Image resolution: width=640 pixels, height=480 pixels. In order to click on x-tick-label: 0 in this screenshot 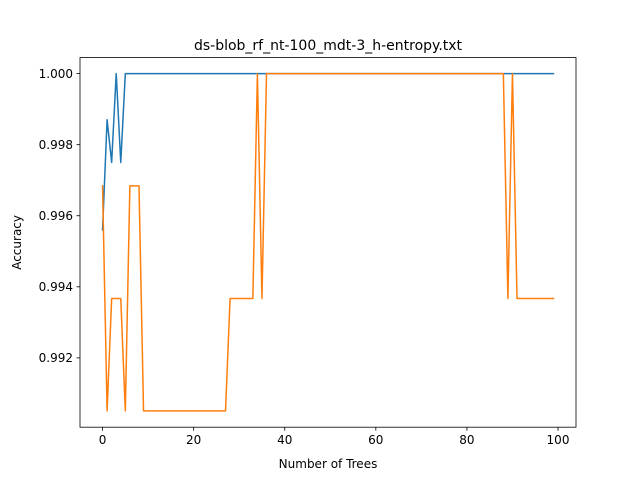, I will do `click(103, 440)`.